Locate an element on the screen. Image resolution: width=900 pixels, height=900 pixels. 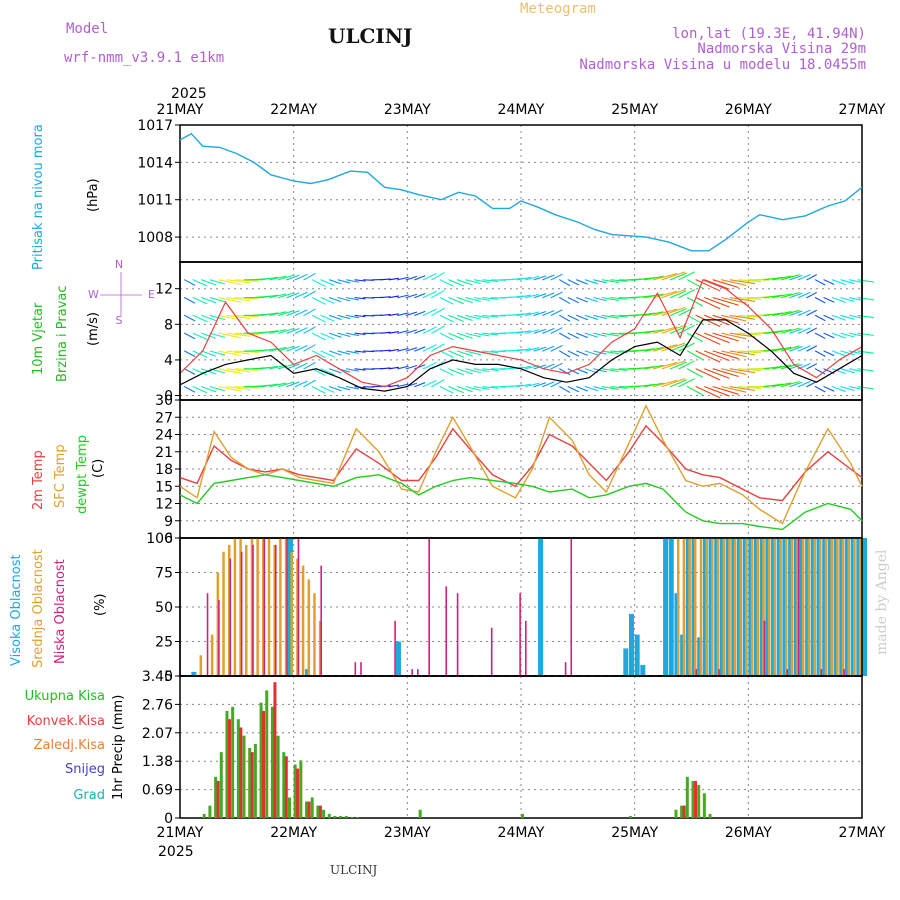
legend-zaledj: Zaledj.Kisa is located at coordinates (69, 745).